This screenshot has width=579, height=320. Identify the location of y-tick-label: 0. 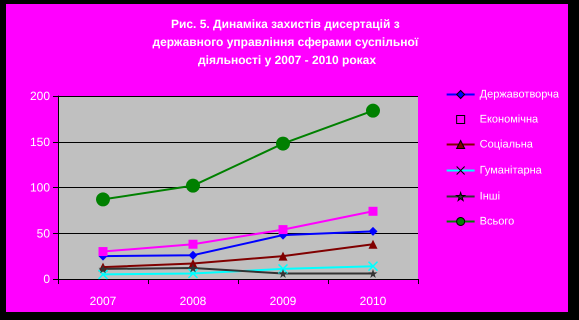
(46, 279).